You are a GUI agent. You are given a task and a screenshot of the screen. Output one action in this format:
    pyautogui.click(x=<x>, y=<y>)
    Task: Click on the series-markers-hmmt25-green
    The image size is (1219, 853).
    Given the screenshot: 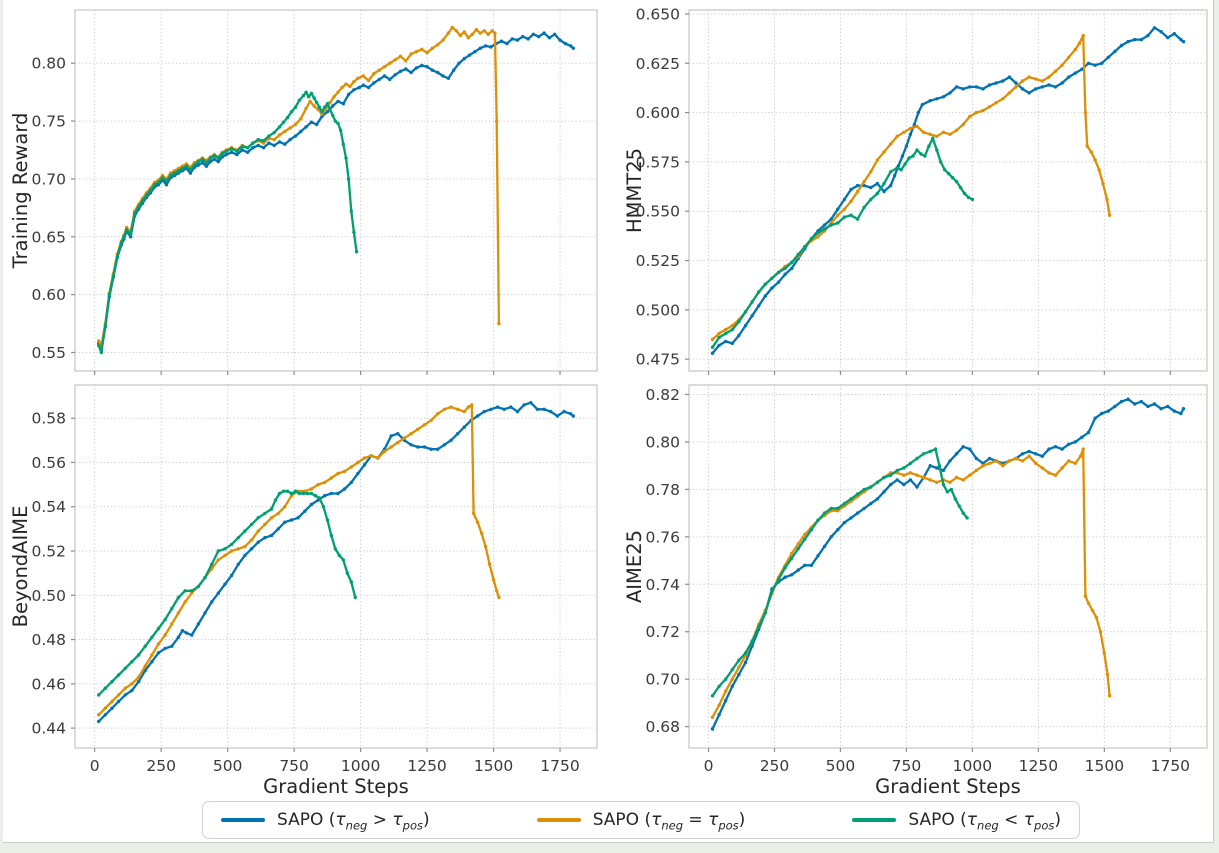 What is the action you would take?
    pyautogui.click(x=842, y=242)
    